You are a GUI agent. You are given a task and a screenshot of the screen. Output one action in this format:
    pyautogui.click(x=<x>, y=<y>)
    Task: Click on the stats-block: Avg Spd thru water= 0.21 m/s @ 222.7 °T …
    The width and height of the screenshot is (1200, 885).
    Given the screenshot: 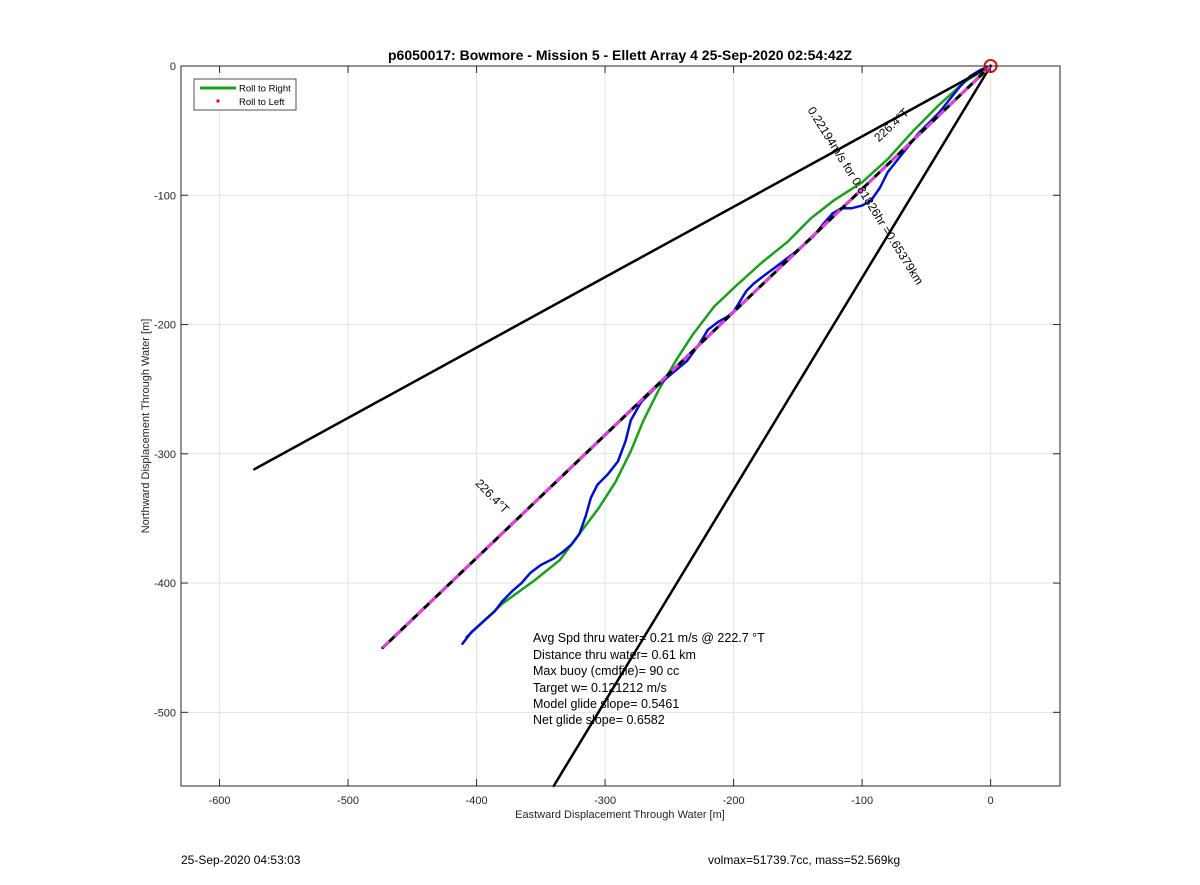 What is the action you would take?
    pyautogui.click(x=649, y=679)
    